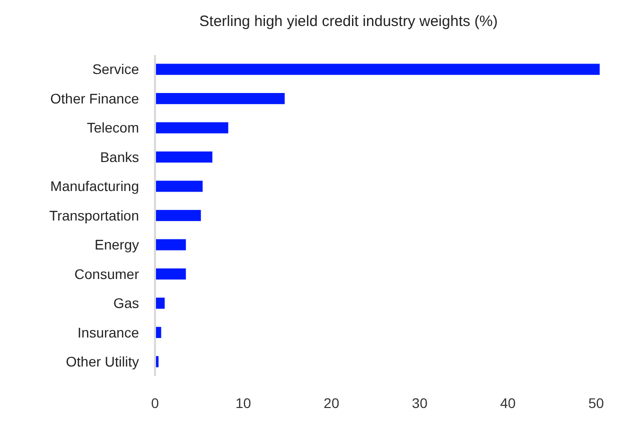 This screenshot has width=617, height=426. What do you see at coordinates (348, 21) in the screenshot?
I see `chart-title: Sterling high yield credit industry weights (%)` at bounding box center [348, 21].